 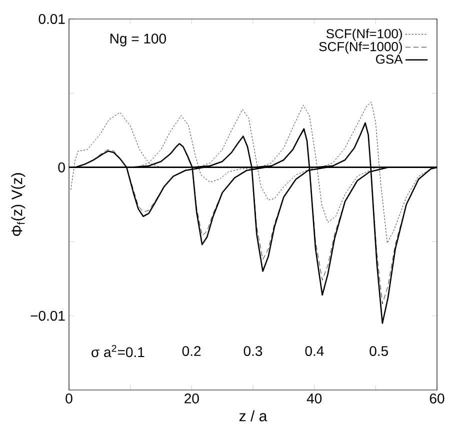 What do you see at coordinates (253, 351) in the screenshot?
I see `annotation: 0.3` at bounding box center [253, 351].